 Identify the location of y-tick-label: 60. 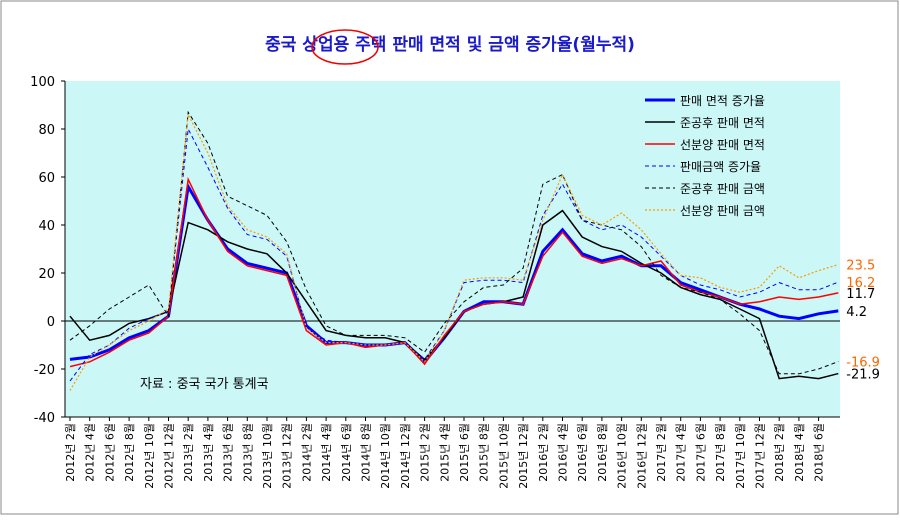
(46, 178).